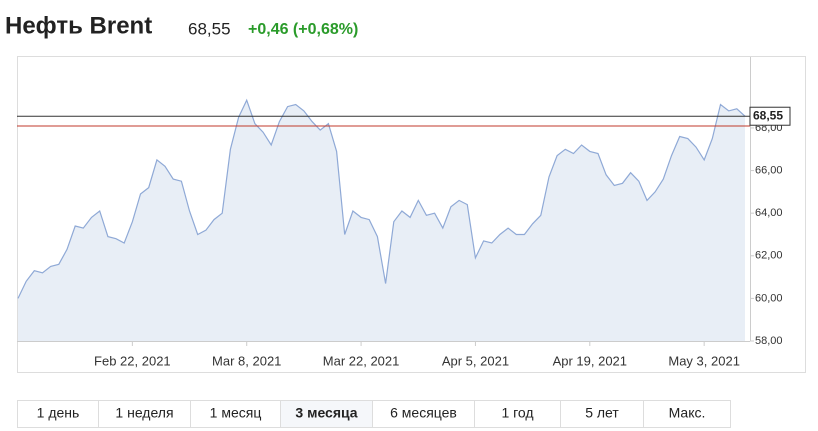 The width and height of the screenshot is (818, 431). What do you see at coordinates (361, 360) in the screenshot?
I see `x-tick-label: Mar 22, 2021` at bounding box center [361, 360].